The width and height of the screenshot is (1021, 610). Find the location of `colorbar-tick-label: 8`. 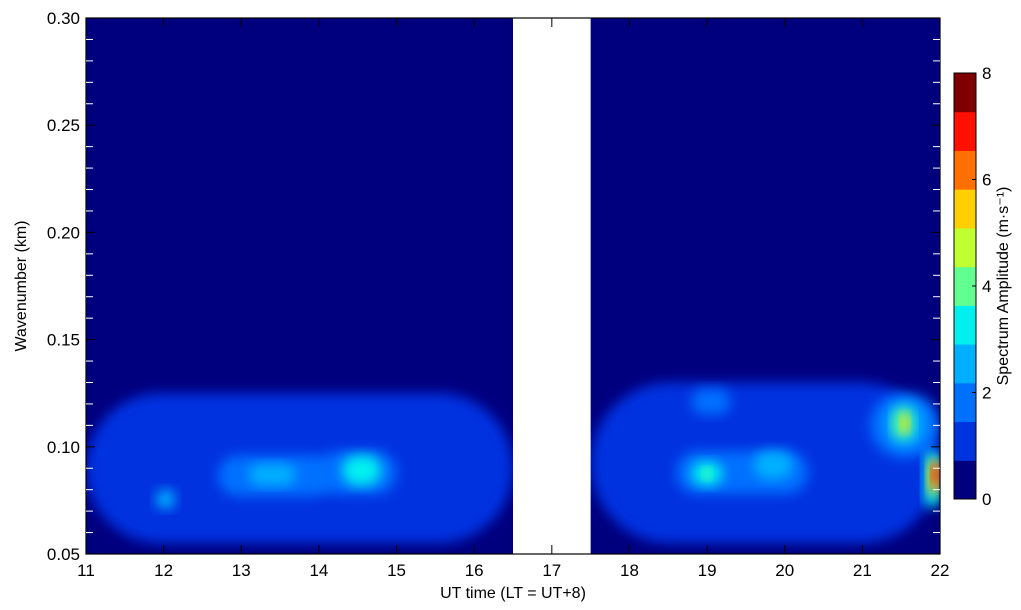

colorbar-tick-label: 8 is located at coordinates (986, 73).